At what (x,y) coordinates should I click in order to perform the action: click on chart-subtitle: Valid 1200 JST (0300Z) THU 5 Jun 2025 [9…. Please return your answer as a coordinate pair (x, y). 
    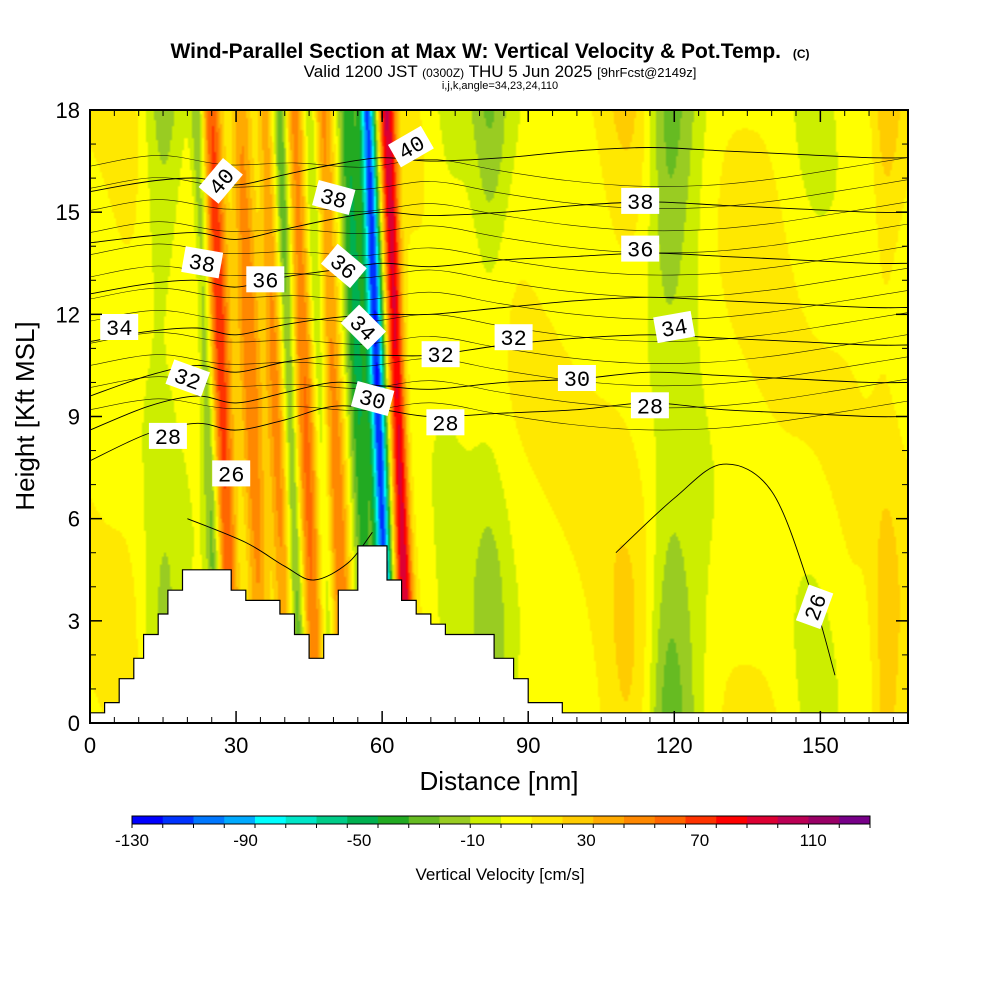
    Looking at the image, I should click on (500, 71).